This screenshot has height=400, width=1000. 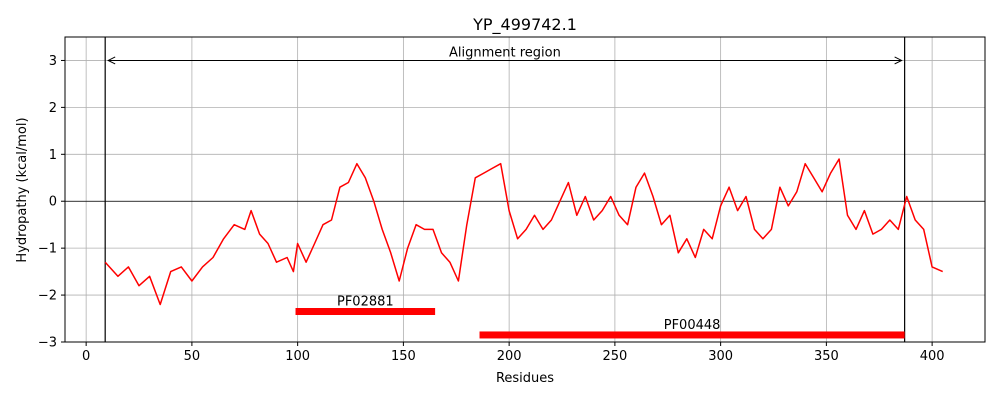 I want to click on chart-title: YP_499742.1, so click(x=524, y=25).